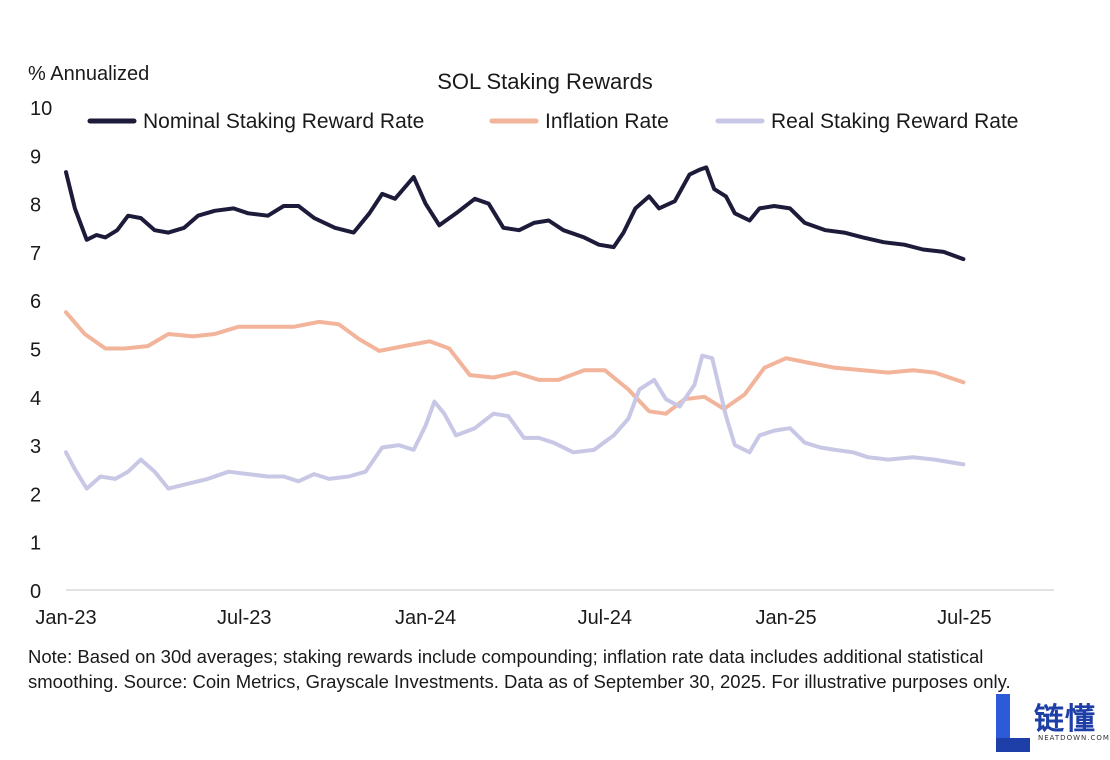 Image resolution: width=1110 pixels, height=760 pixels. What do you see at coordinates (35, 254) in the screenshot?
I see `y-tick-label: 7` at bounding box center [35, 254].